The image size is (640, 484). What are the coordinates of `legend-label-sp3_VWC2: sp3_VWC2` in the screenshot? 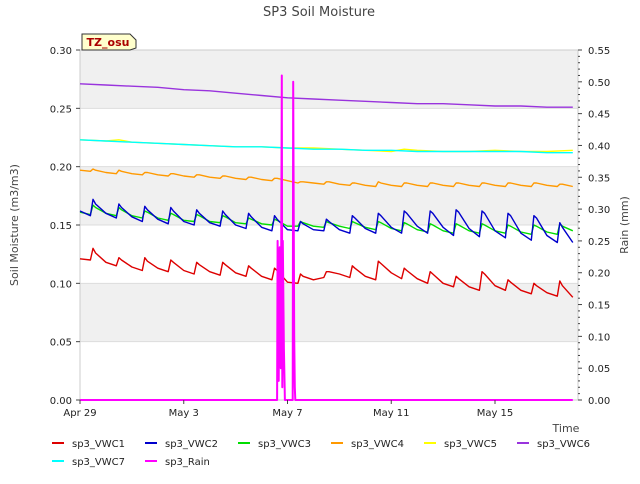 It's located at (191, 444).